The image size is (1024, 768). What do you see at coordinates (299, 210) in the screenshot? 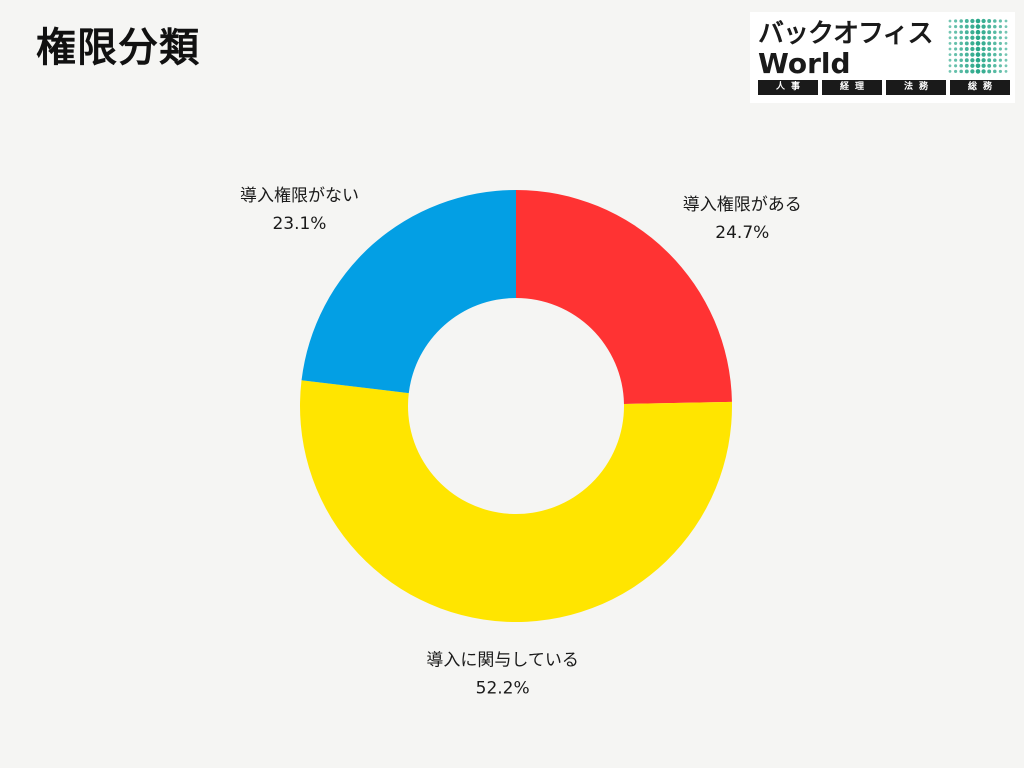
I see `slice-label: 導入権限がない 23.1%` at bounding box center [299, 210].